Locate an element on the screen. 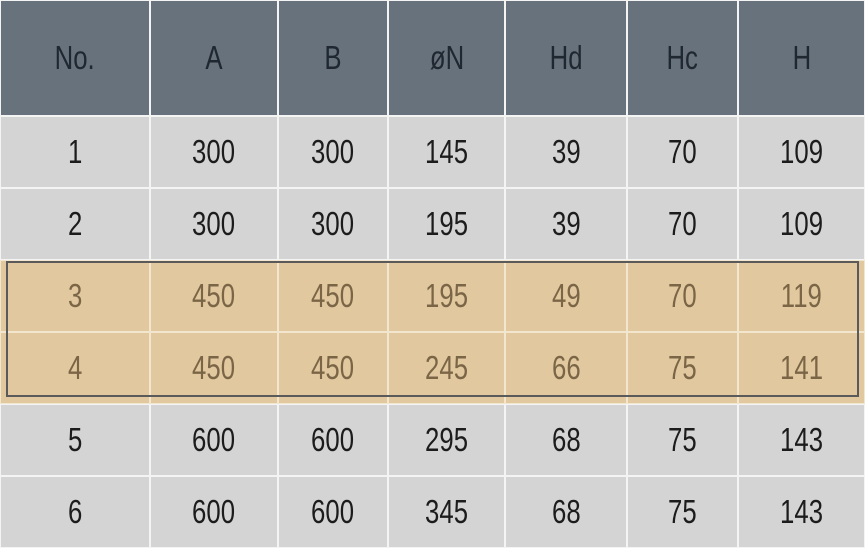 The image size is (865, 548). header-cell: Hc is located at coordinates (682, 58).